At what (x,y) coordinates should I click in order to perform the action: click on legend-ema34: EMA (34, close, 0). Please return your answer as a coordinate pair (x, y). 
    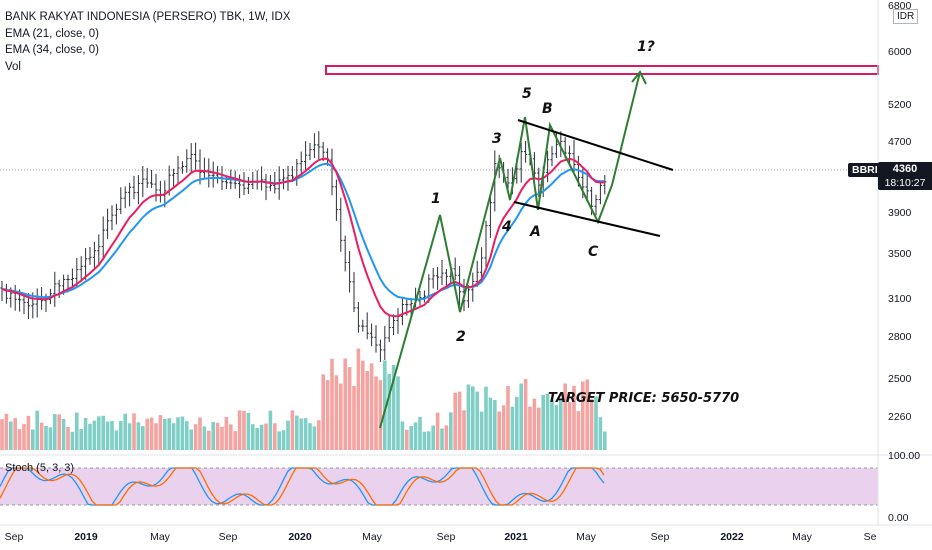
    Looking at the image, I should click on (52, 50).